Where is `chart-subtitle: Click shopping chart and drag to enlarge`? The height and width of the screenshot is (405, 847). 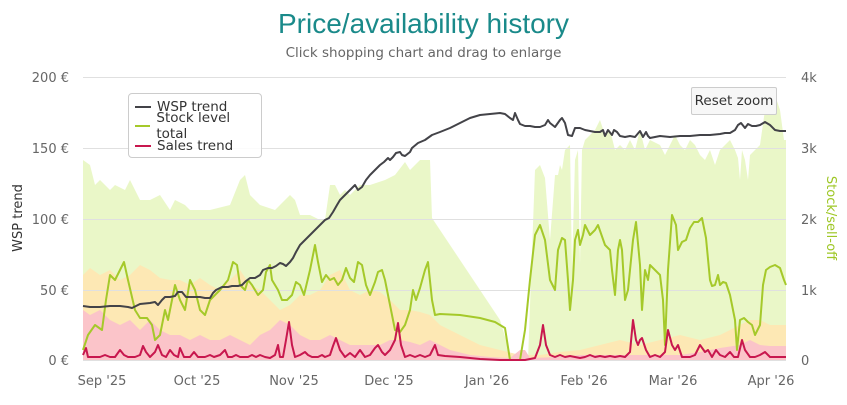
chart-subtitle: Click shopping chart and drag to enlarge is located at coordinates (423, 53).